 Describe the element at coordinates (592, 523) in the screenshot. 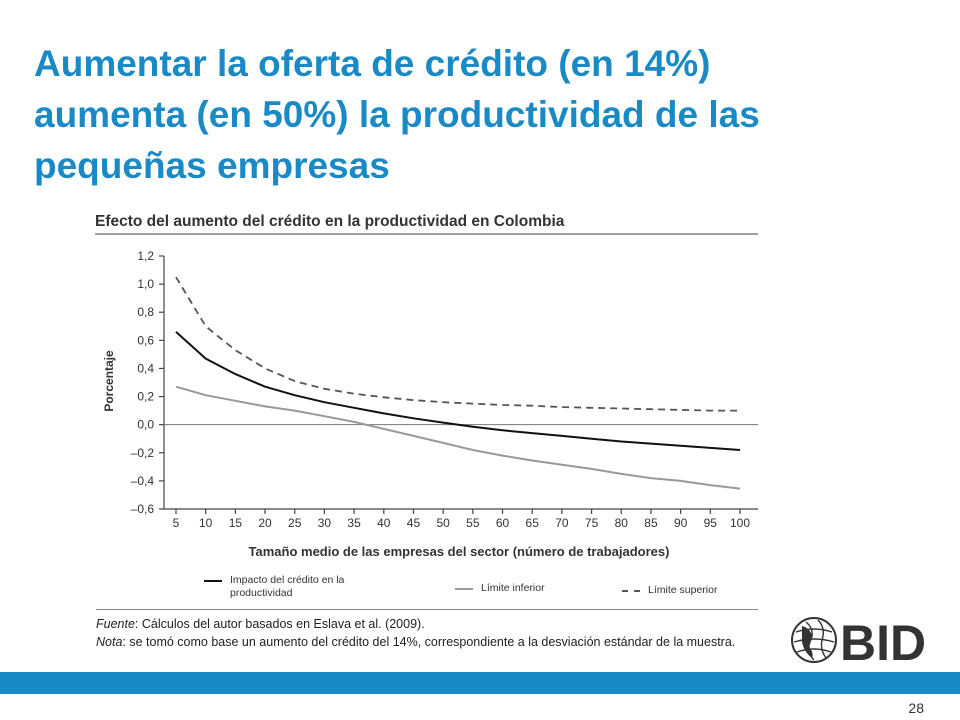

I see `x-tick-label: 75` at that location.